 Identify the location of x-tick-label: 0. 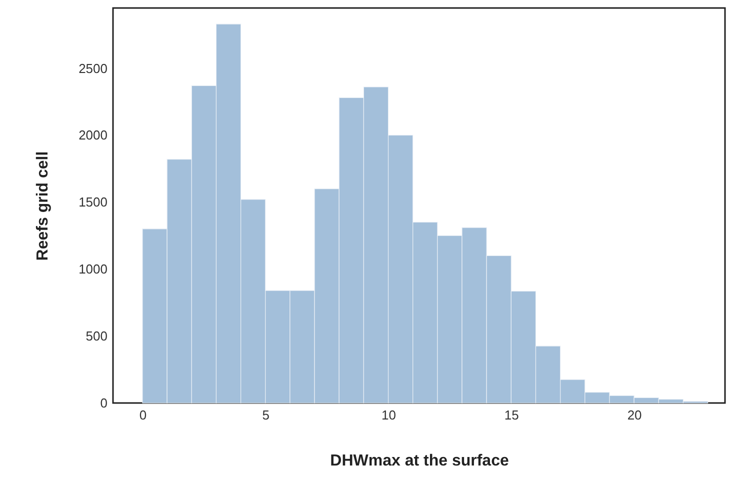
(143, 415).